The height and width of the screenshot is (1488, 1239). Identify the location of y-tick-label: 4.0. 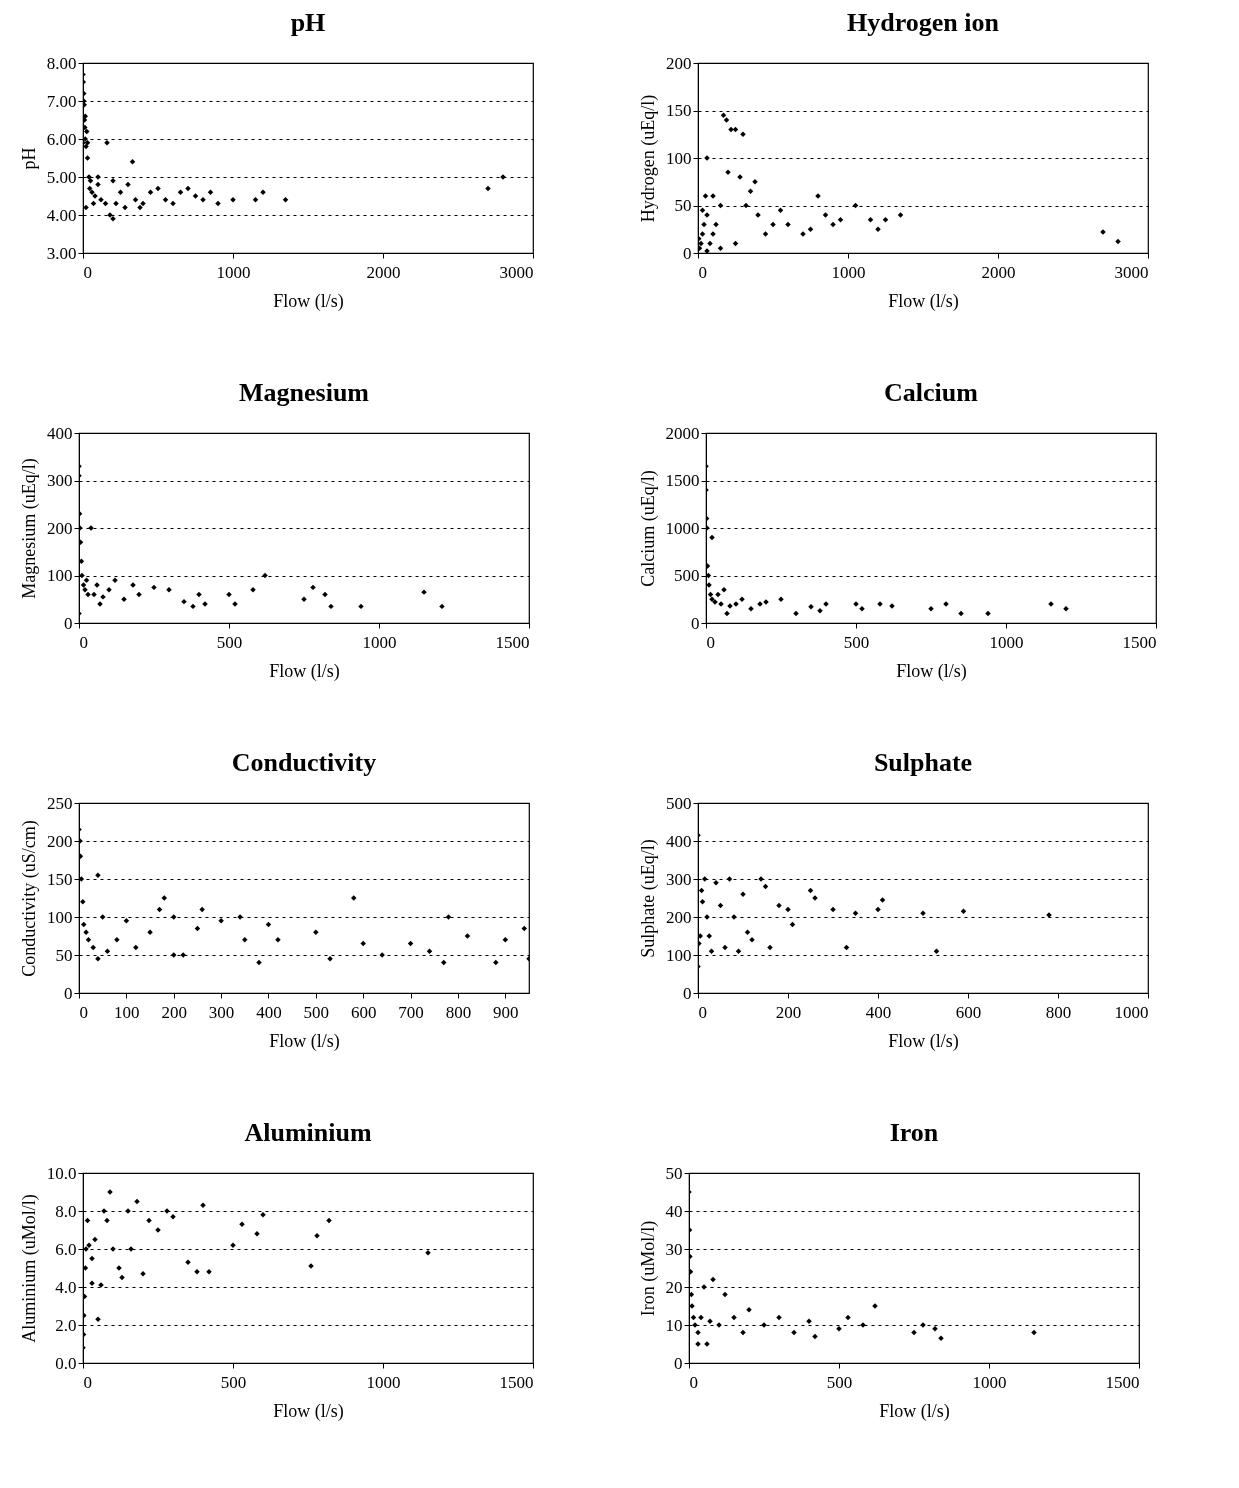
(66, 1287).